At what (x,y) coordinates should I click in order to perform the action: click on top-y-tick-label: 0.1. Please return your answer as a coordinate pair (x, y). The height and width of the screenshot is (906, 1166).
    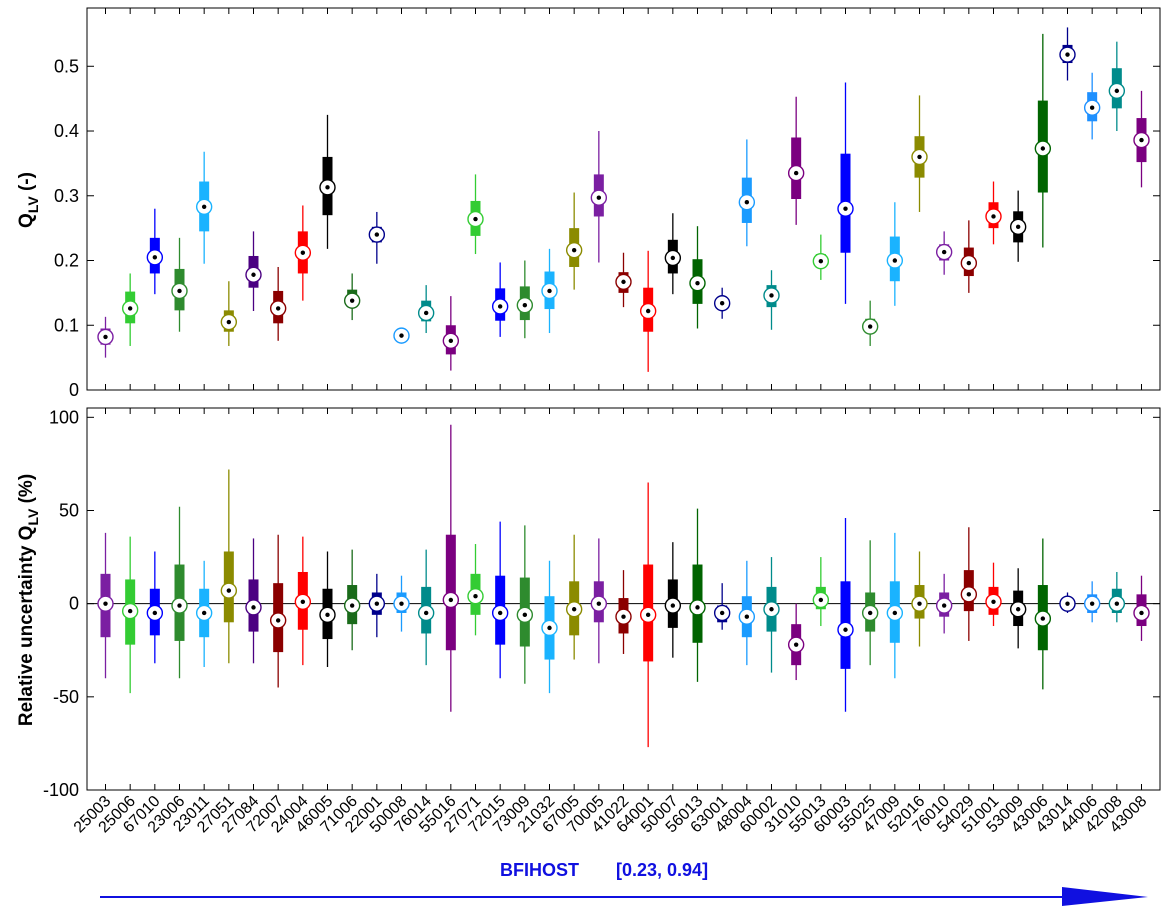
    Looking at the image, I should click on (66, 325).